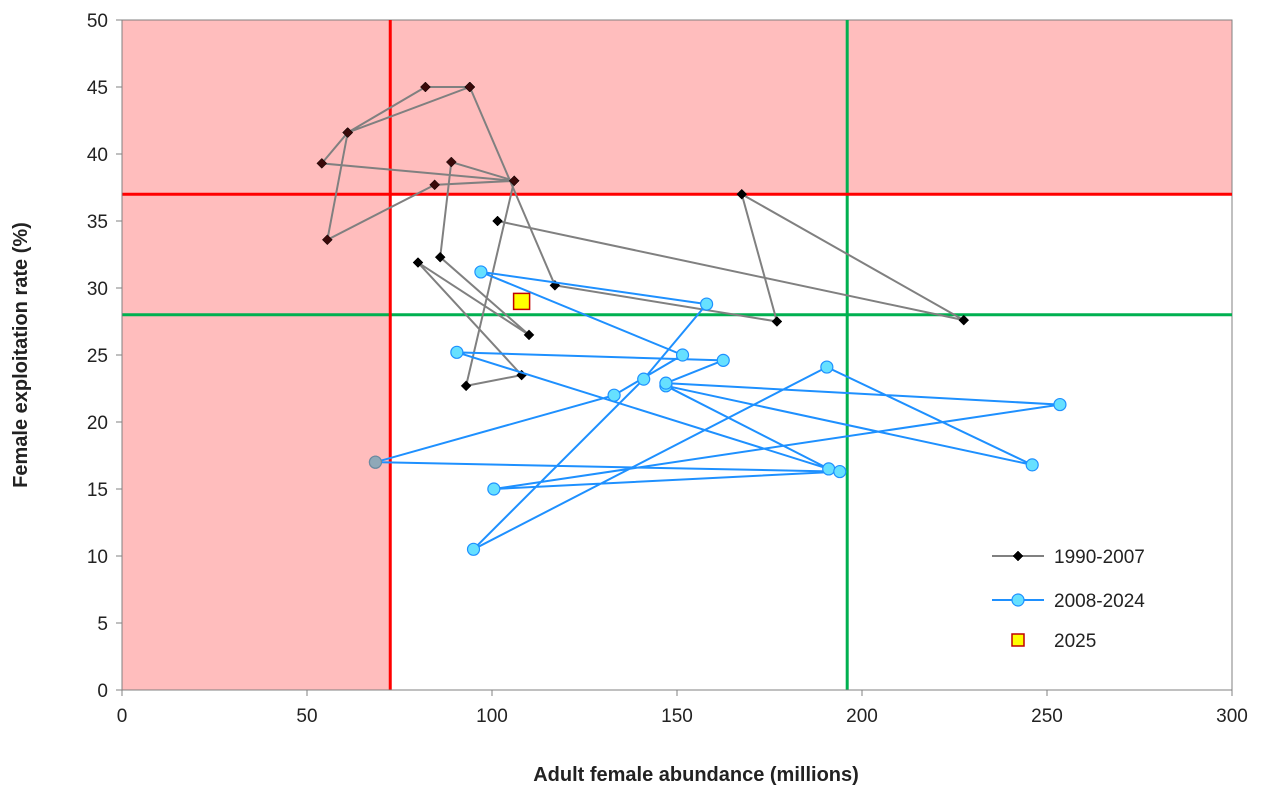 The image size is (1262, 789). I want to click on legend: 1990-2007 2008-2024 2025, so click(1068, 599).